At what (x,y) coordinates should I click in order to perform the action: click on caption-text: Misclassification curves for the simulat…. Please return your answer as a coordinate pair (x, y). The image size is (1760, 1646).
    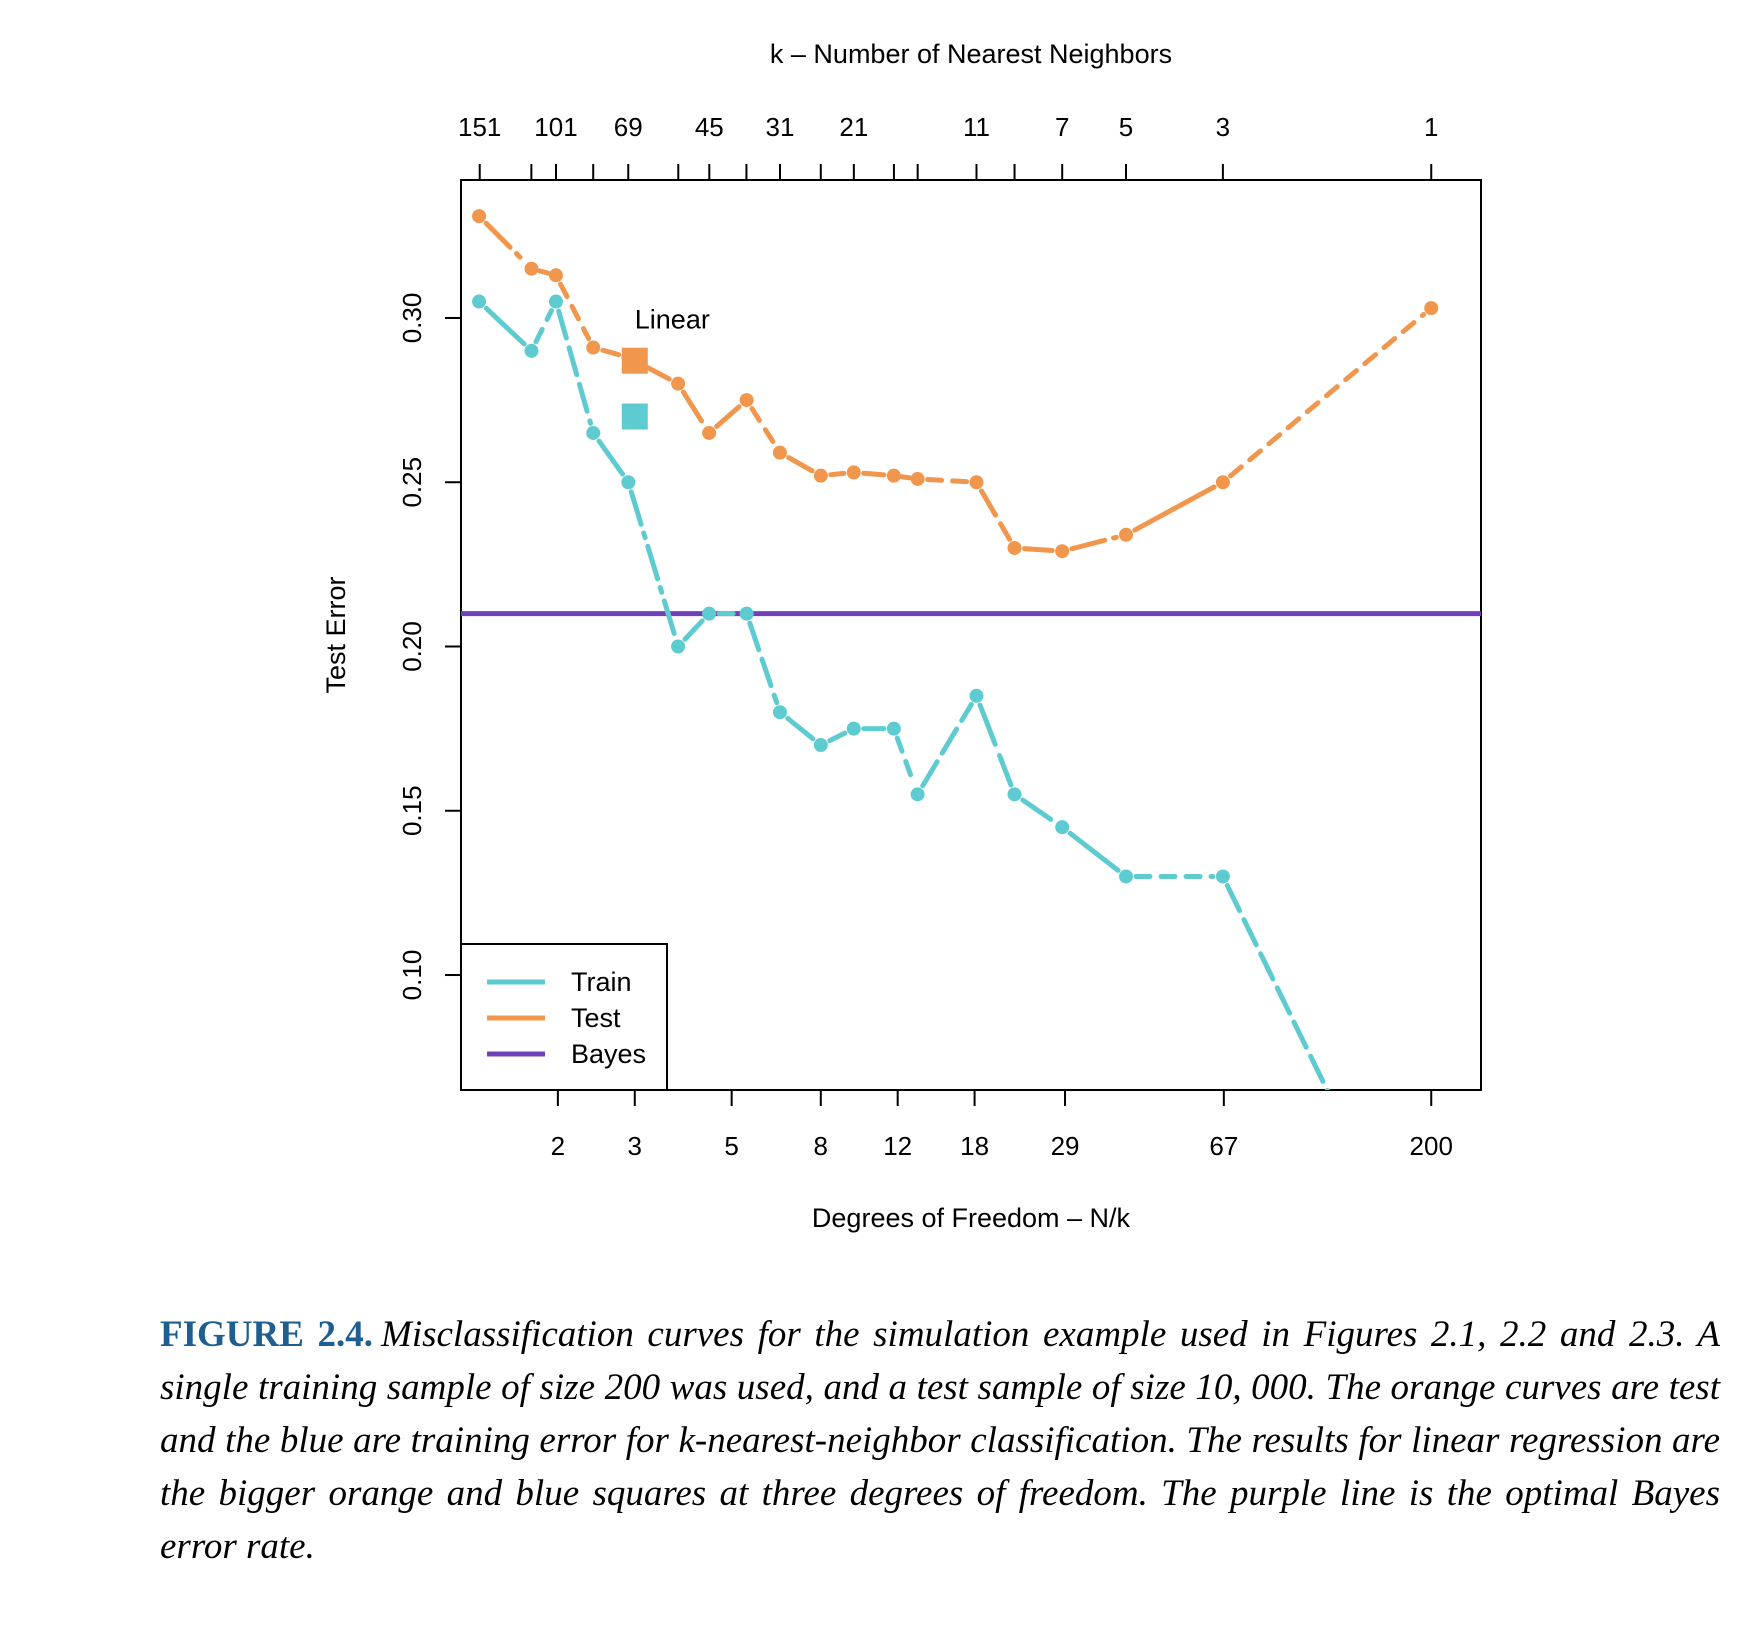
    Looking at the image, I should click on (940, 1440).